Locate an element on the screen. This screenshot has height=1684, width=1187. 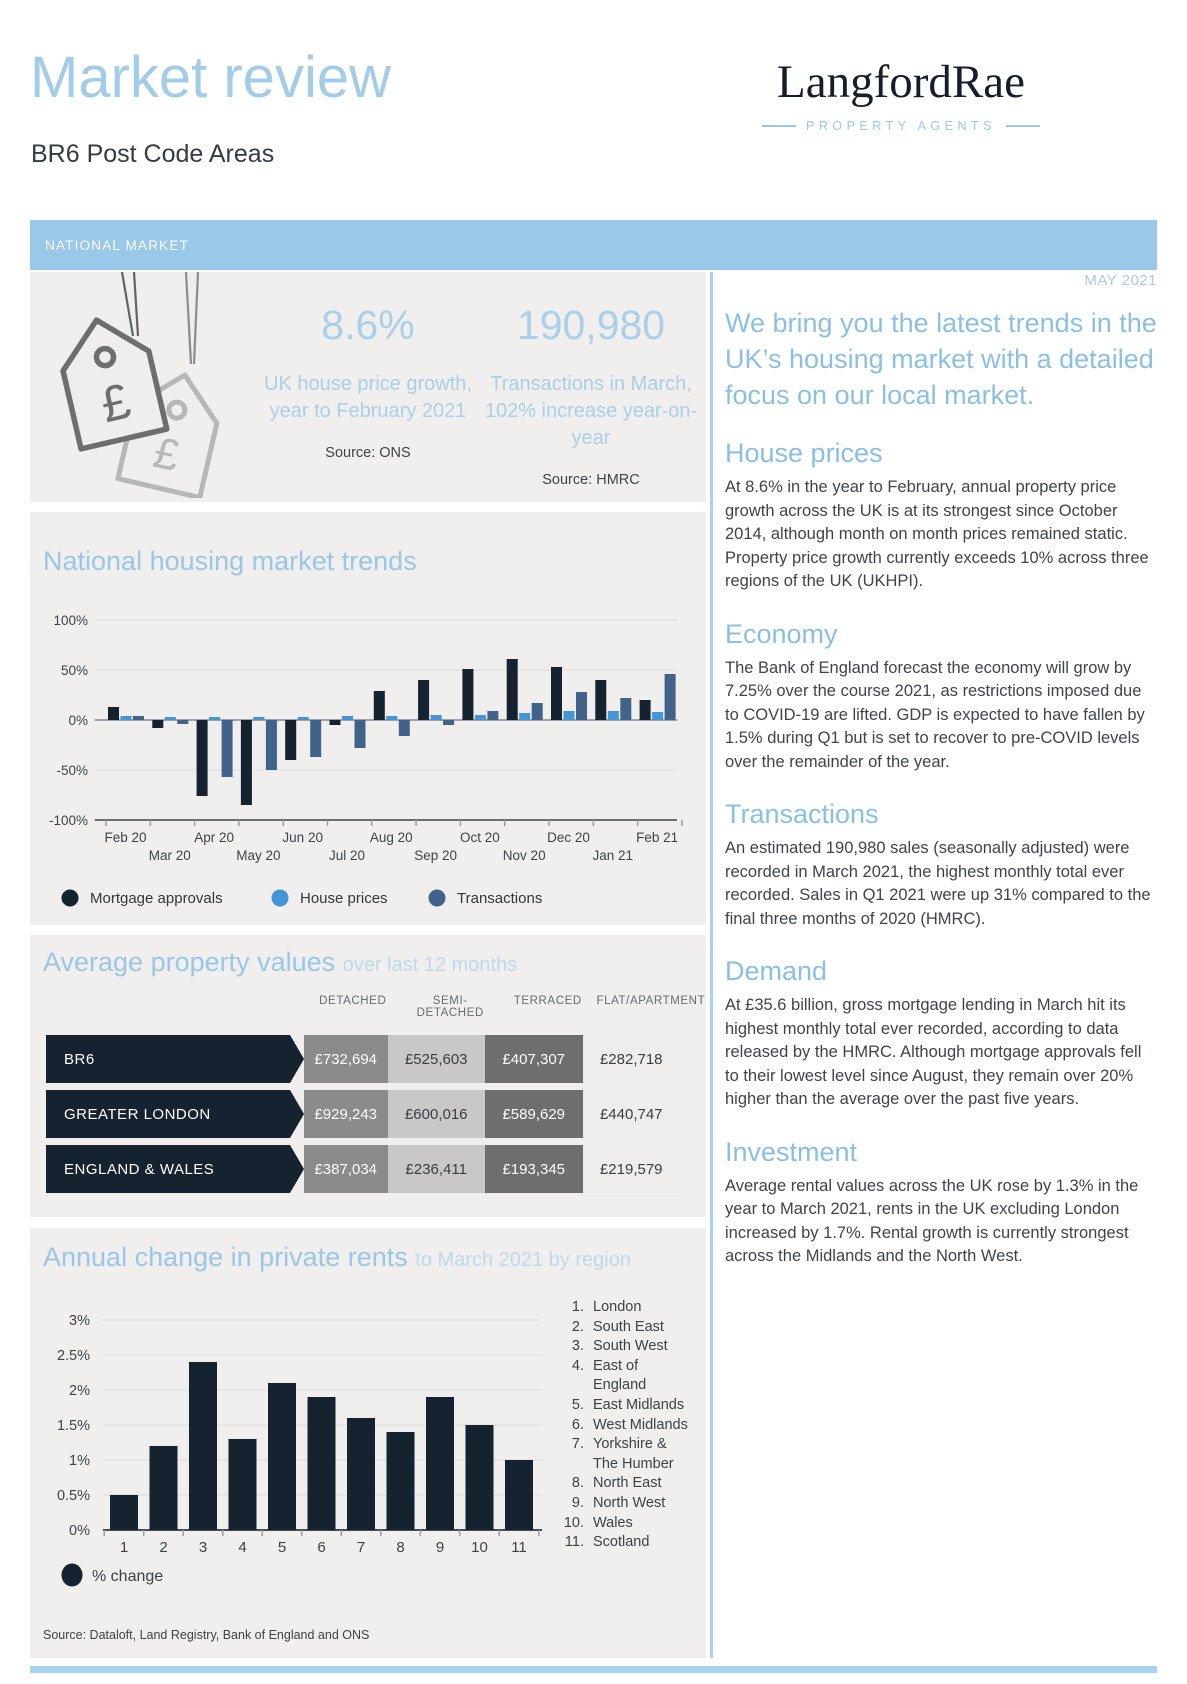
svg-text: 5 is located at coordinates (282, 1547).